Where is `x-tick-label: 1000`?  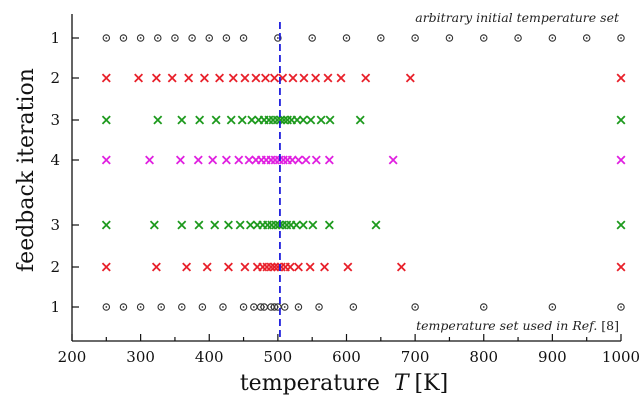 x-tick-label: 1000 is located at coordinates (621, 357).